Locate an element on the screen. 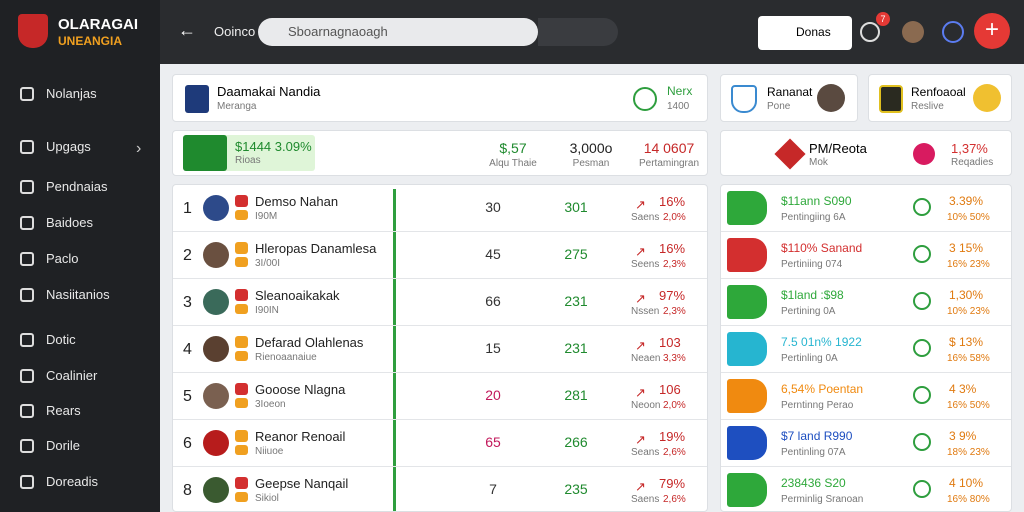 Image resolution: width=1024 pixels, height=512 pixels. list-row: $1land :$98 Pertining 0A 1,30% 10% 23% is located at coordinates (866, 301).